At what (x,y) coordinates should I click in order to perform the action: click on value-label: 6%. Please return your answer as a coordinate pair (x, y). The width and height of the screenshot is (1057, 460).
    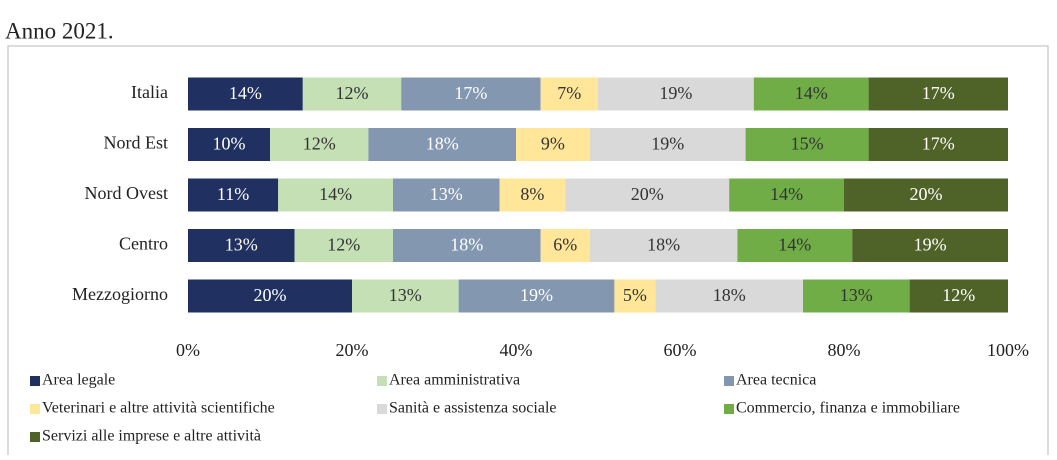
    Looking at the image, I should click on (565, 245).